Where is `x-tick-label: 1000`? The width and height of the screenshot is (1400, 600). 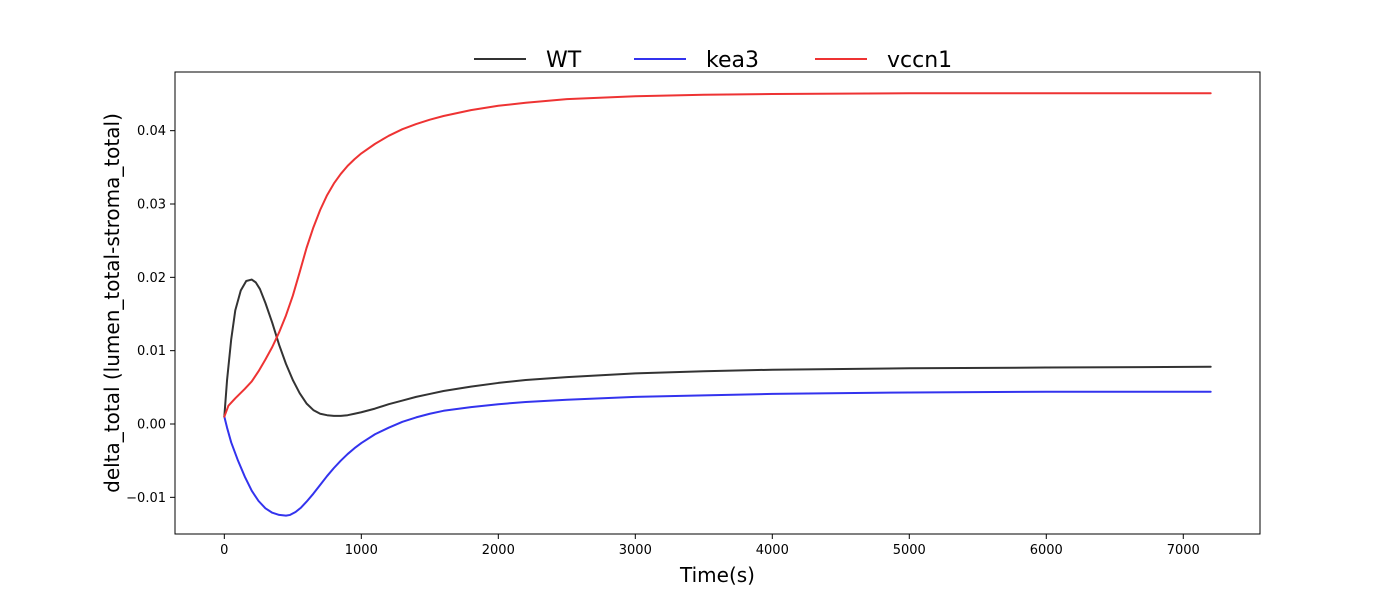
x-tick-label: 1000 is located at coordinates (361, 550).